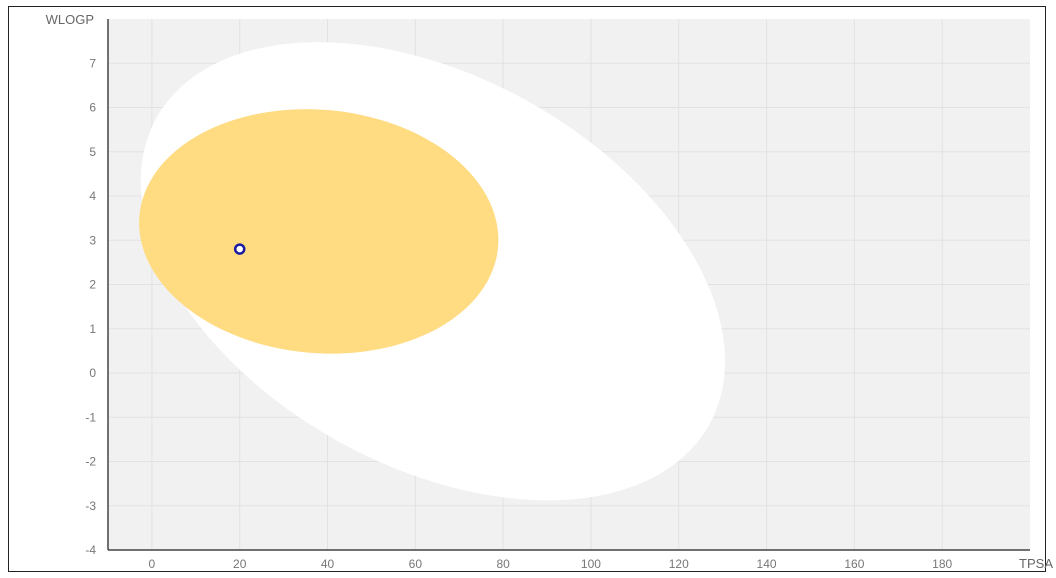 This screenshot has height=578, width=1056. I want to click on x-tick-label: 100, so click(591, 564).